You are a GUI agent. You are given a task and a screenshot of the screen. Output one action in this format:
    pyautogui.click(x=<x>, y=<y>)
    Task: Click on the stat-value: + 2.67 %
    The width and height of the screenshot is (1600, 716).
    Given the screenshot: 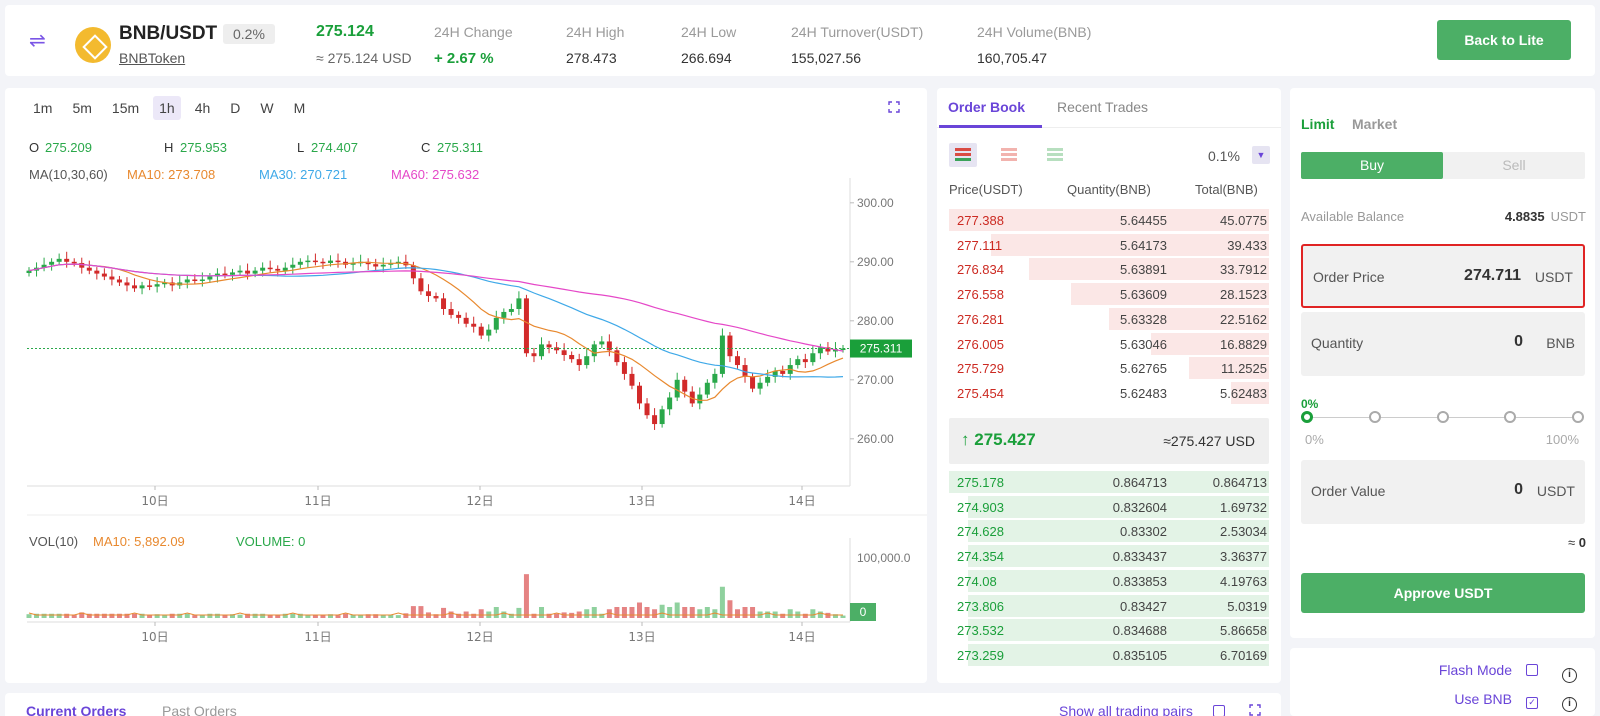 What is the action you would take?
    pyautogui.click(x=464, y=58)
    